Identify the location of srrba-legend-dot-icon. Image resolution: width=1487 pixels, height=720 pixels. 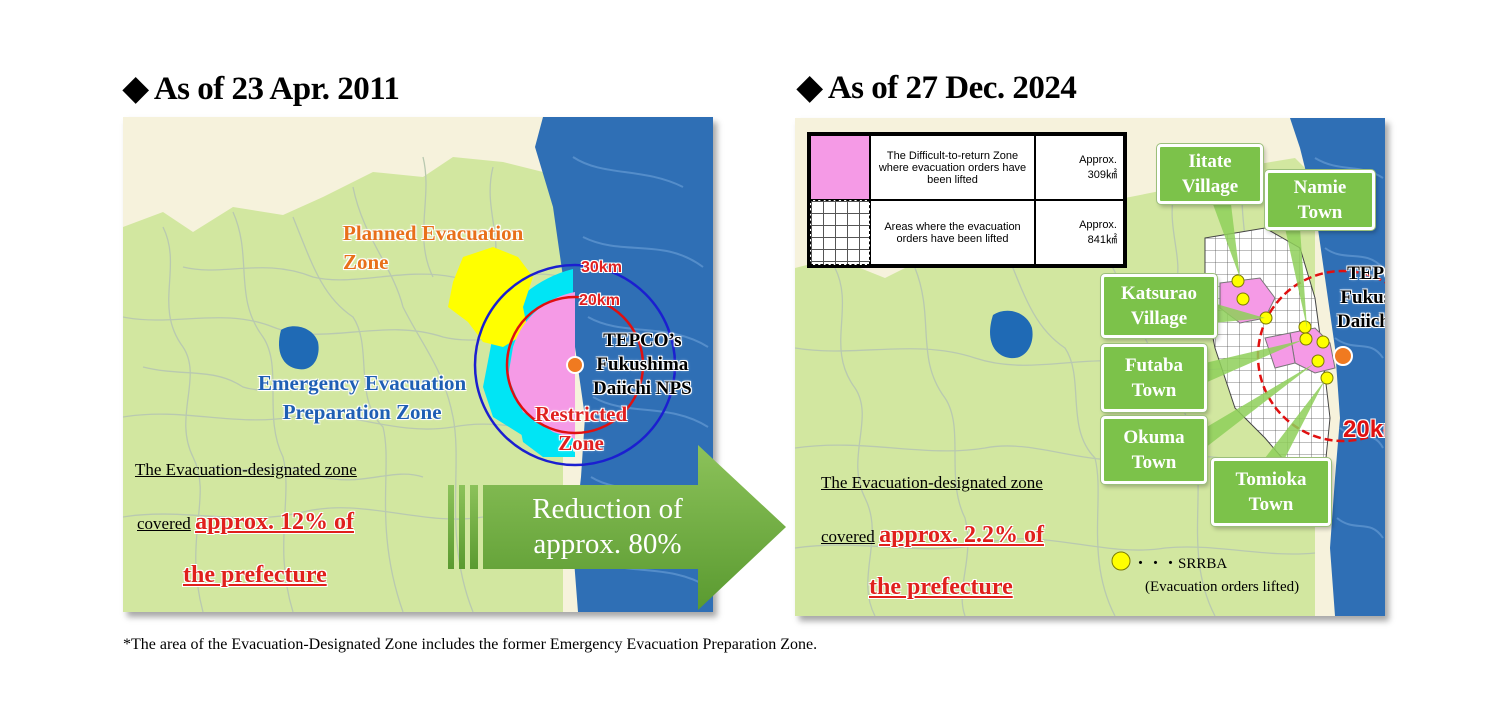
(1121, 561).